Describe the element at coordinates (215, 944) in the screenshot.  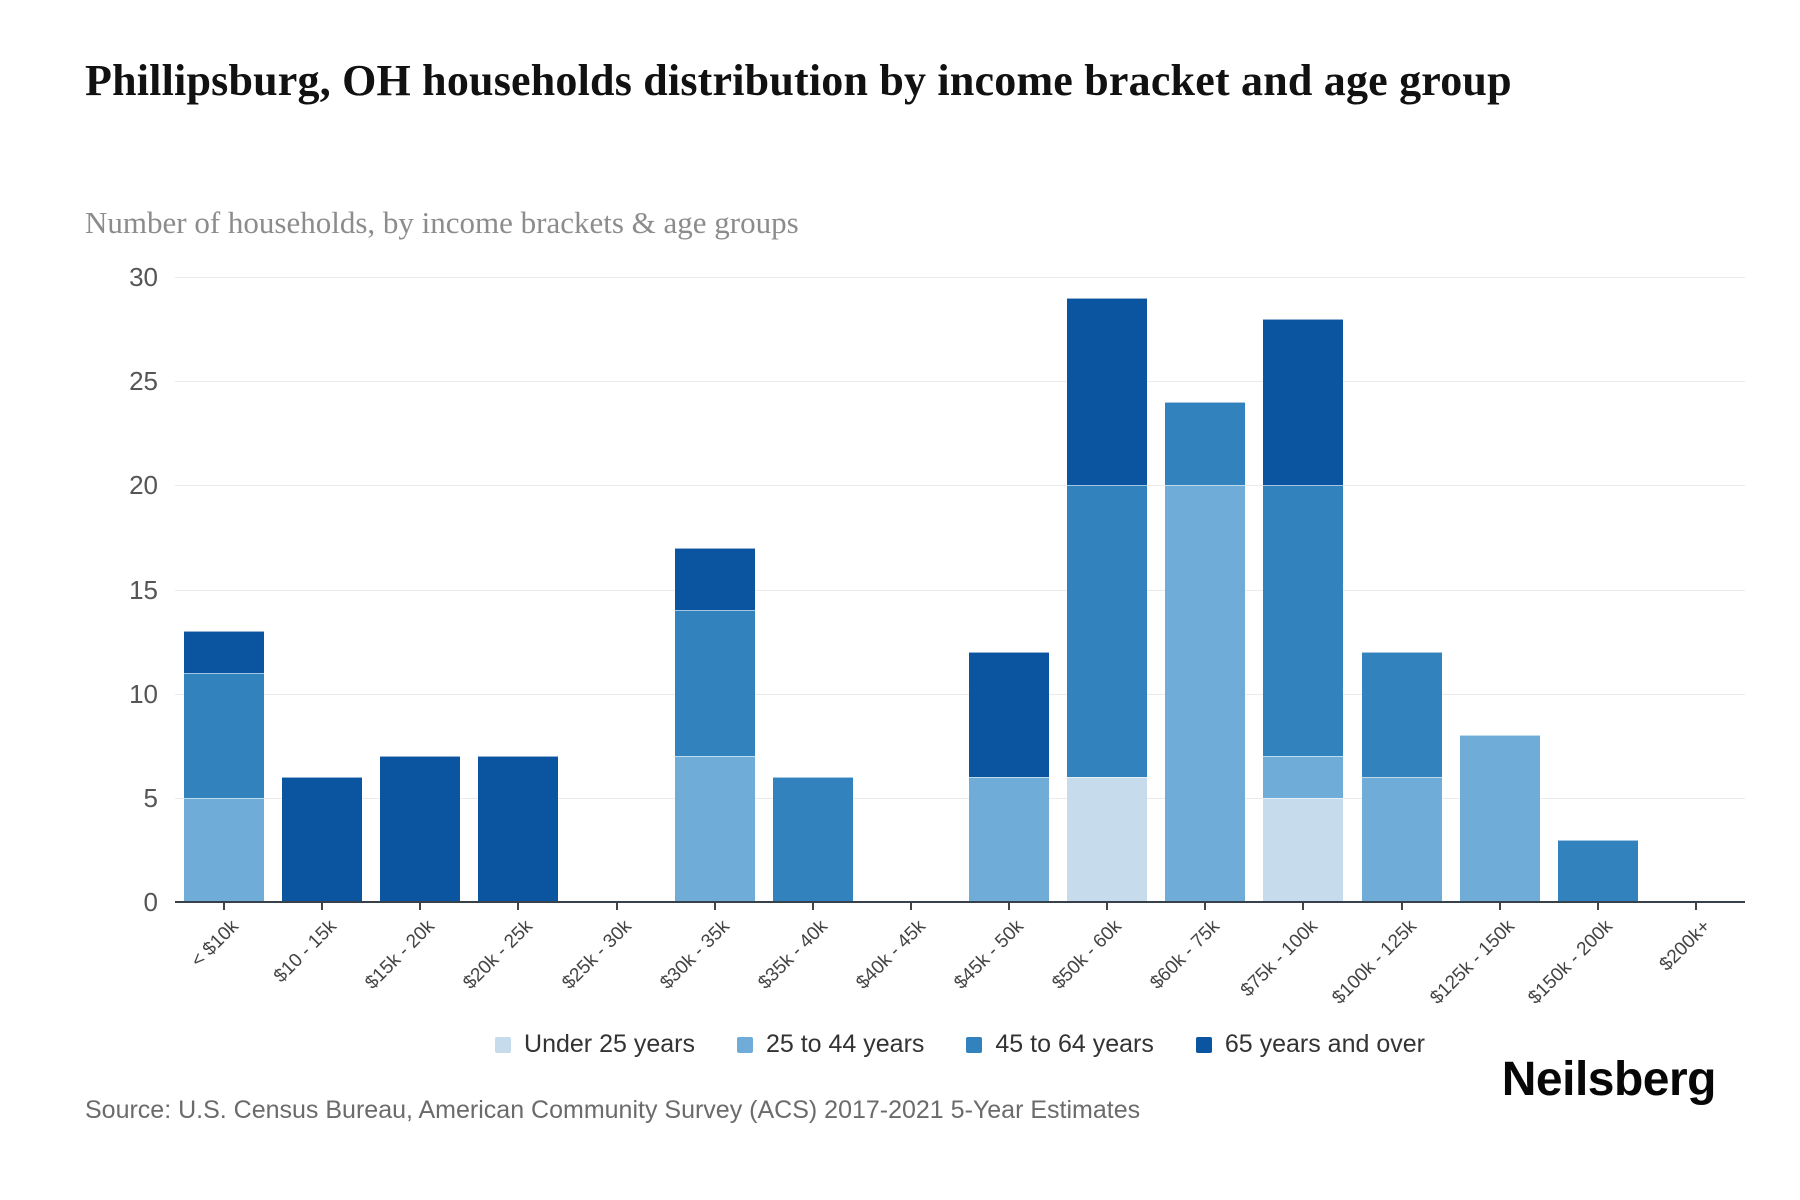
I see `x-axis-label: < $10k` at that location.